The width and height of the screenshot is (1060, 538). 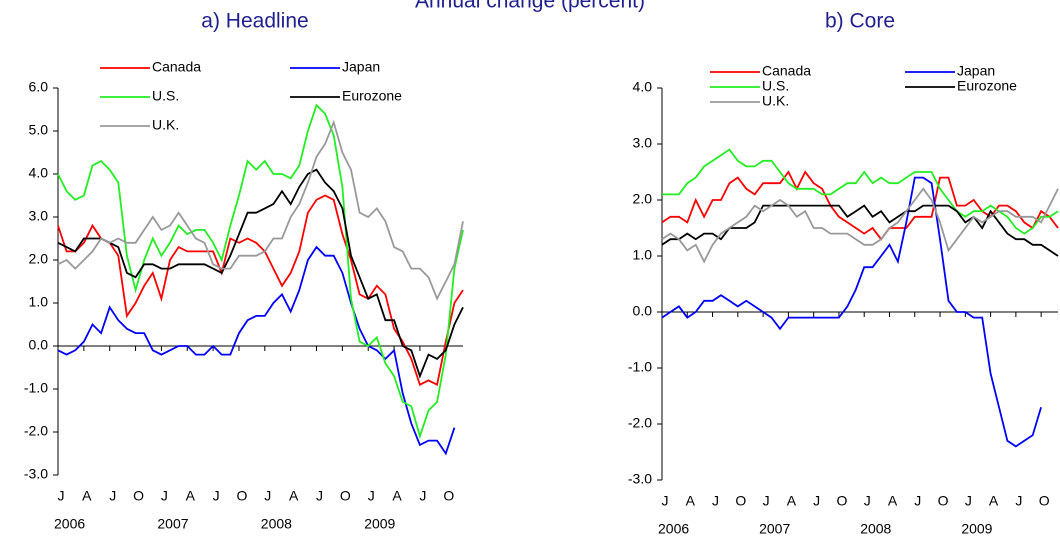 I want to click on chart-title: a) Headline, so click(x=254, y=21).